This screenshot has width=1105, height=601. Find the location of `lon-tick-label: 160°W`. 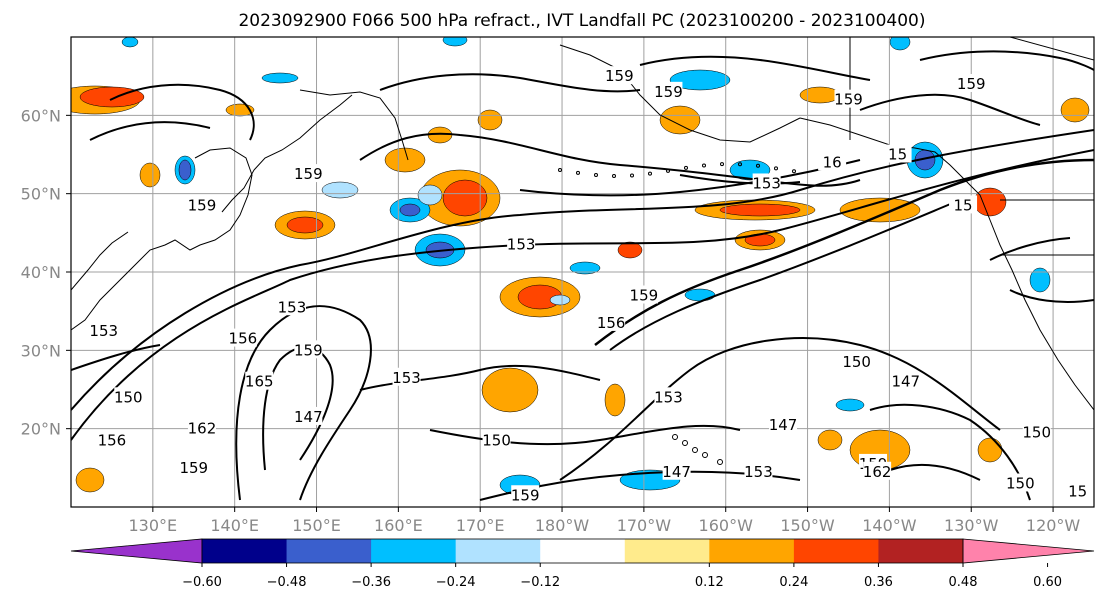

lon-tick-label: 160°W is located at coordinates (726, 525).